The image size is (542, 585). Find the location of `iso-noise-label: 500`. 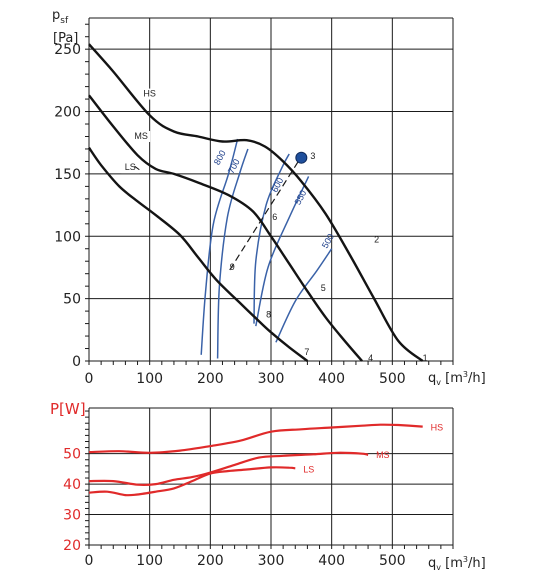

iso-noise-label: 500 is located at coordinates (328, 241).